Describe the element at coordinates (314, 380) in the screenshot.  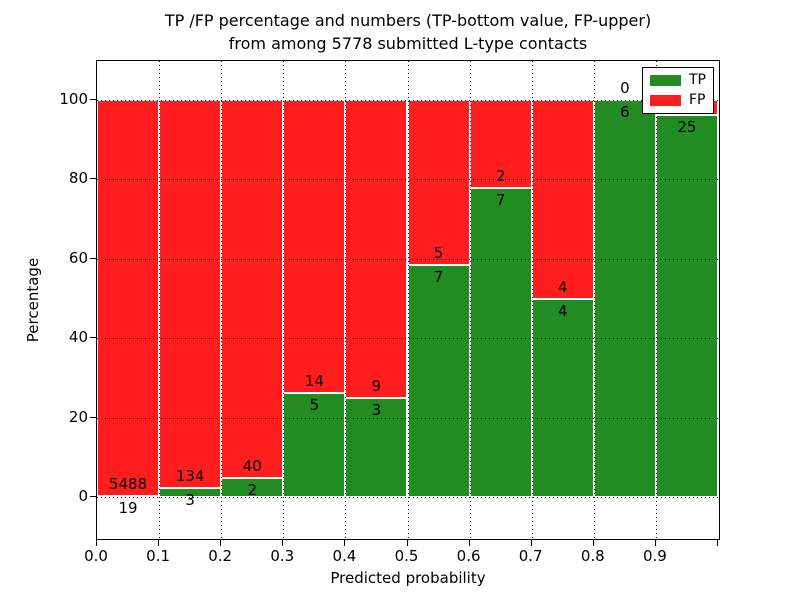
I see `fp-count-label: 14` at that location.